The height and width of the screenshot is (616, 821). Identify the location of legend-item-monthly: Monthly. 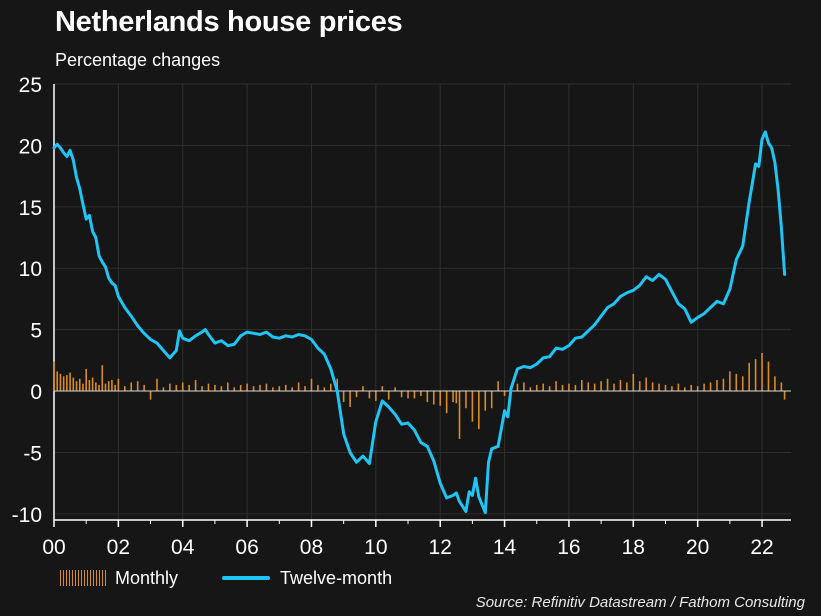
(119, 578).